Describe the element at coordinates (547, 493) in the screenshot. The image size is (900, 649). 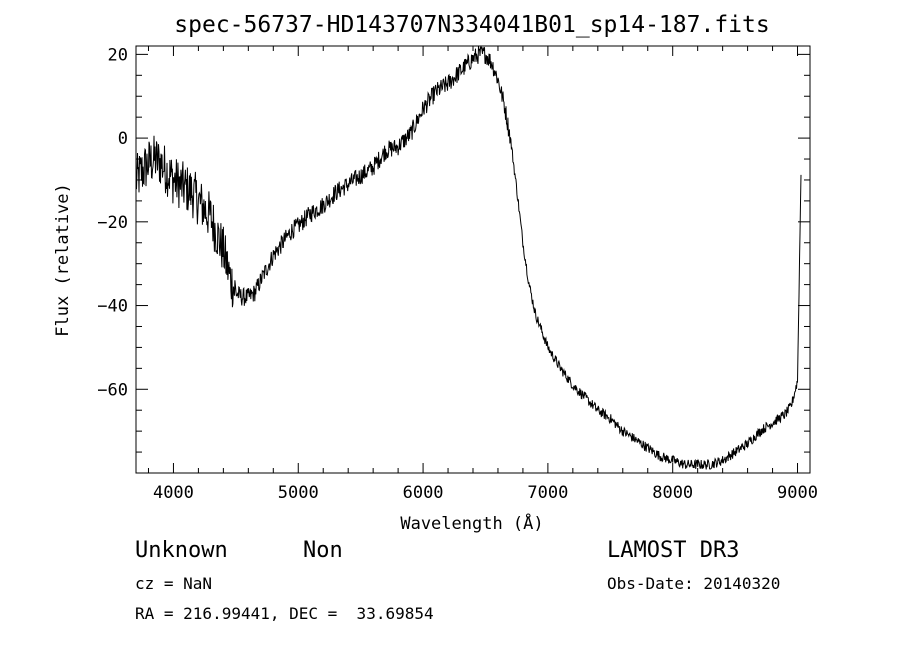
I see `x-tick-label: 7000` at that location.